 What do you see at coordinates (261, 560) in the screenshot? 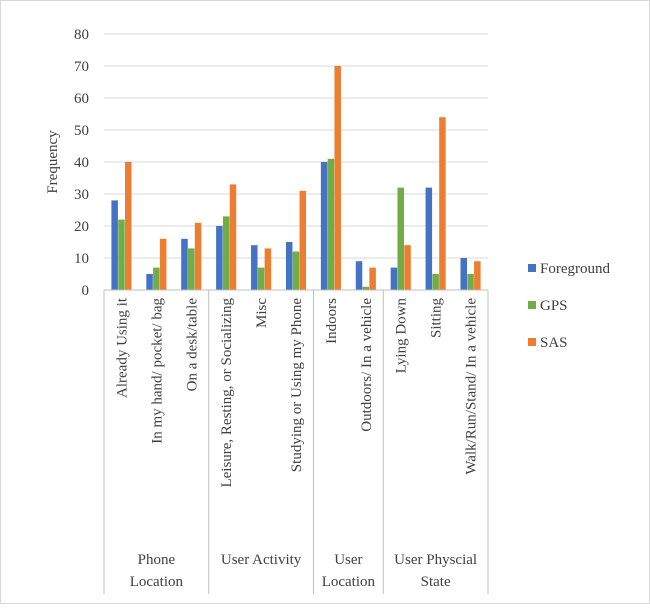
I see `group-label: User Activity` at bounding box center [261, 560].